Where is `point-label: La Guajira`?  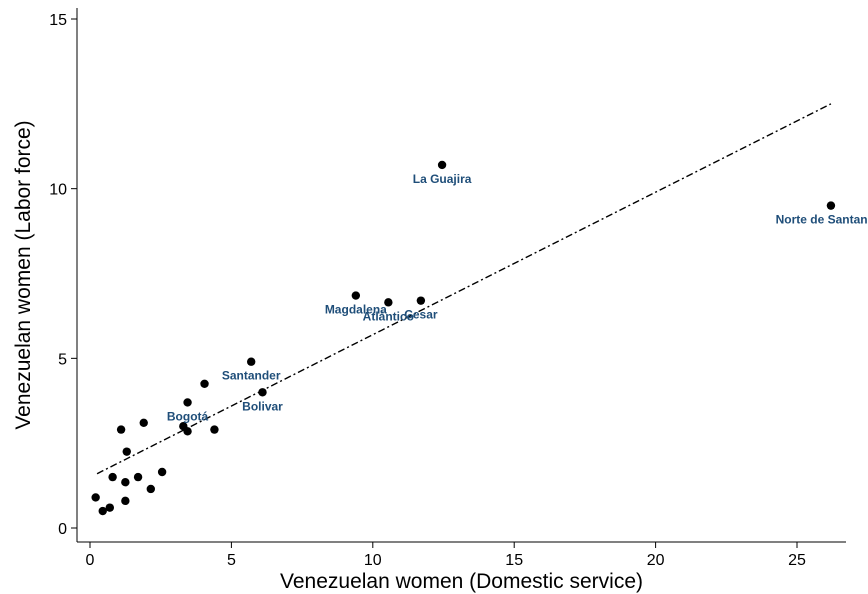
point-label: La Guajira is located at coordinates (442, 179).